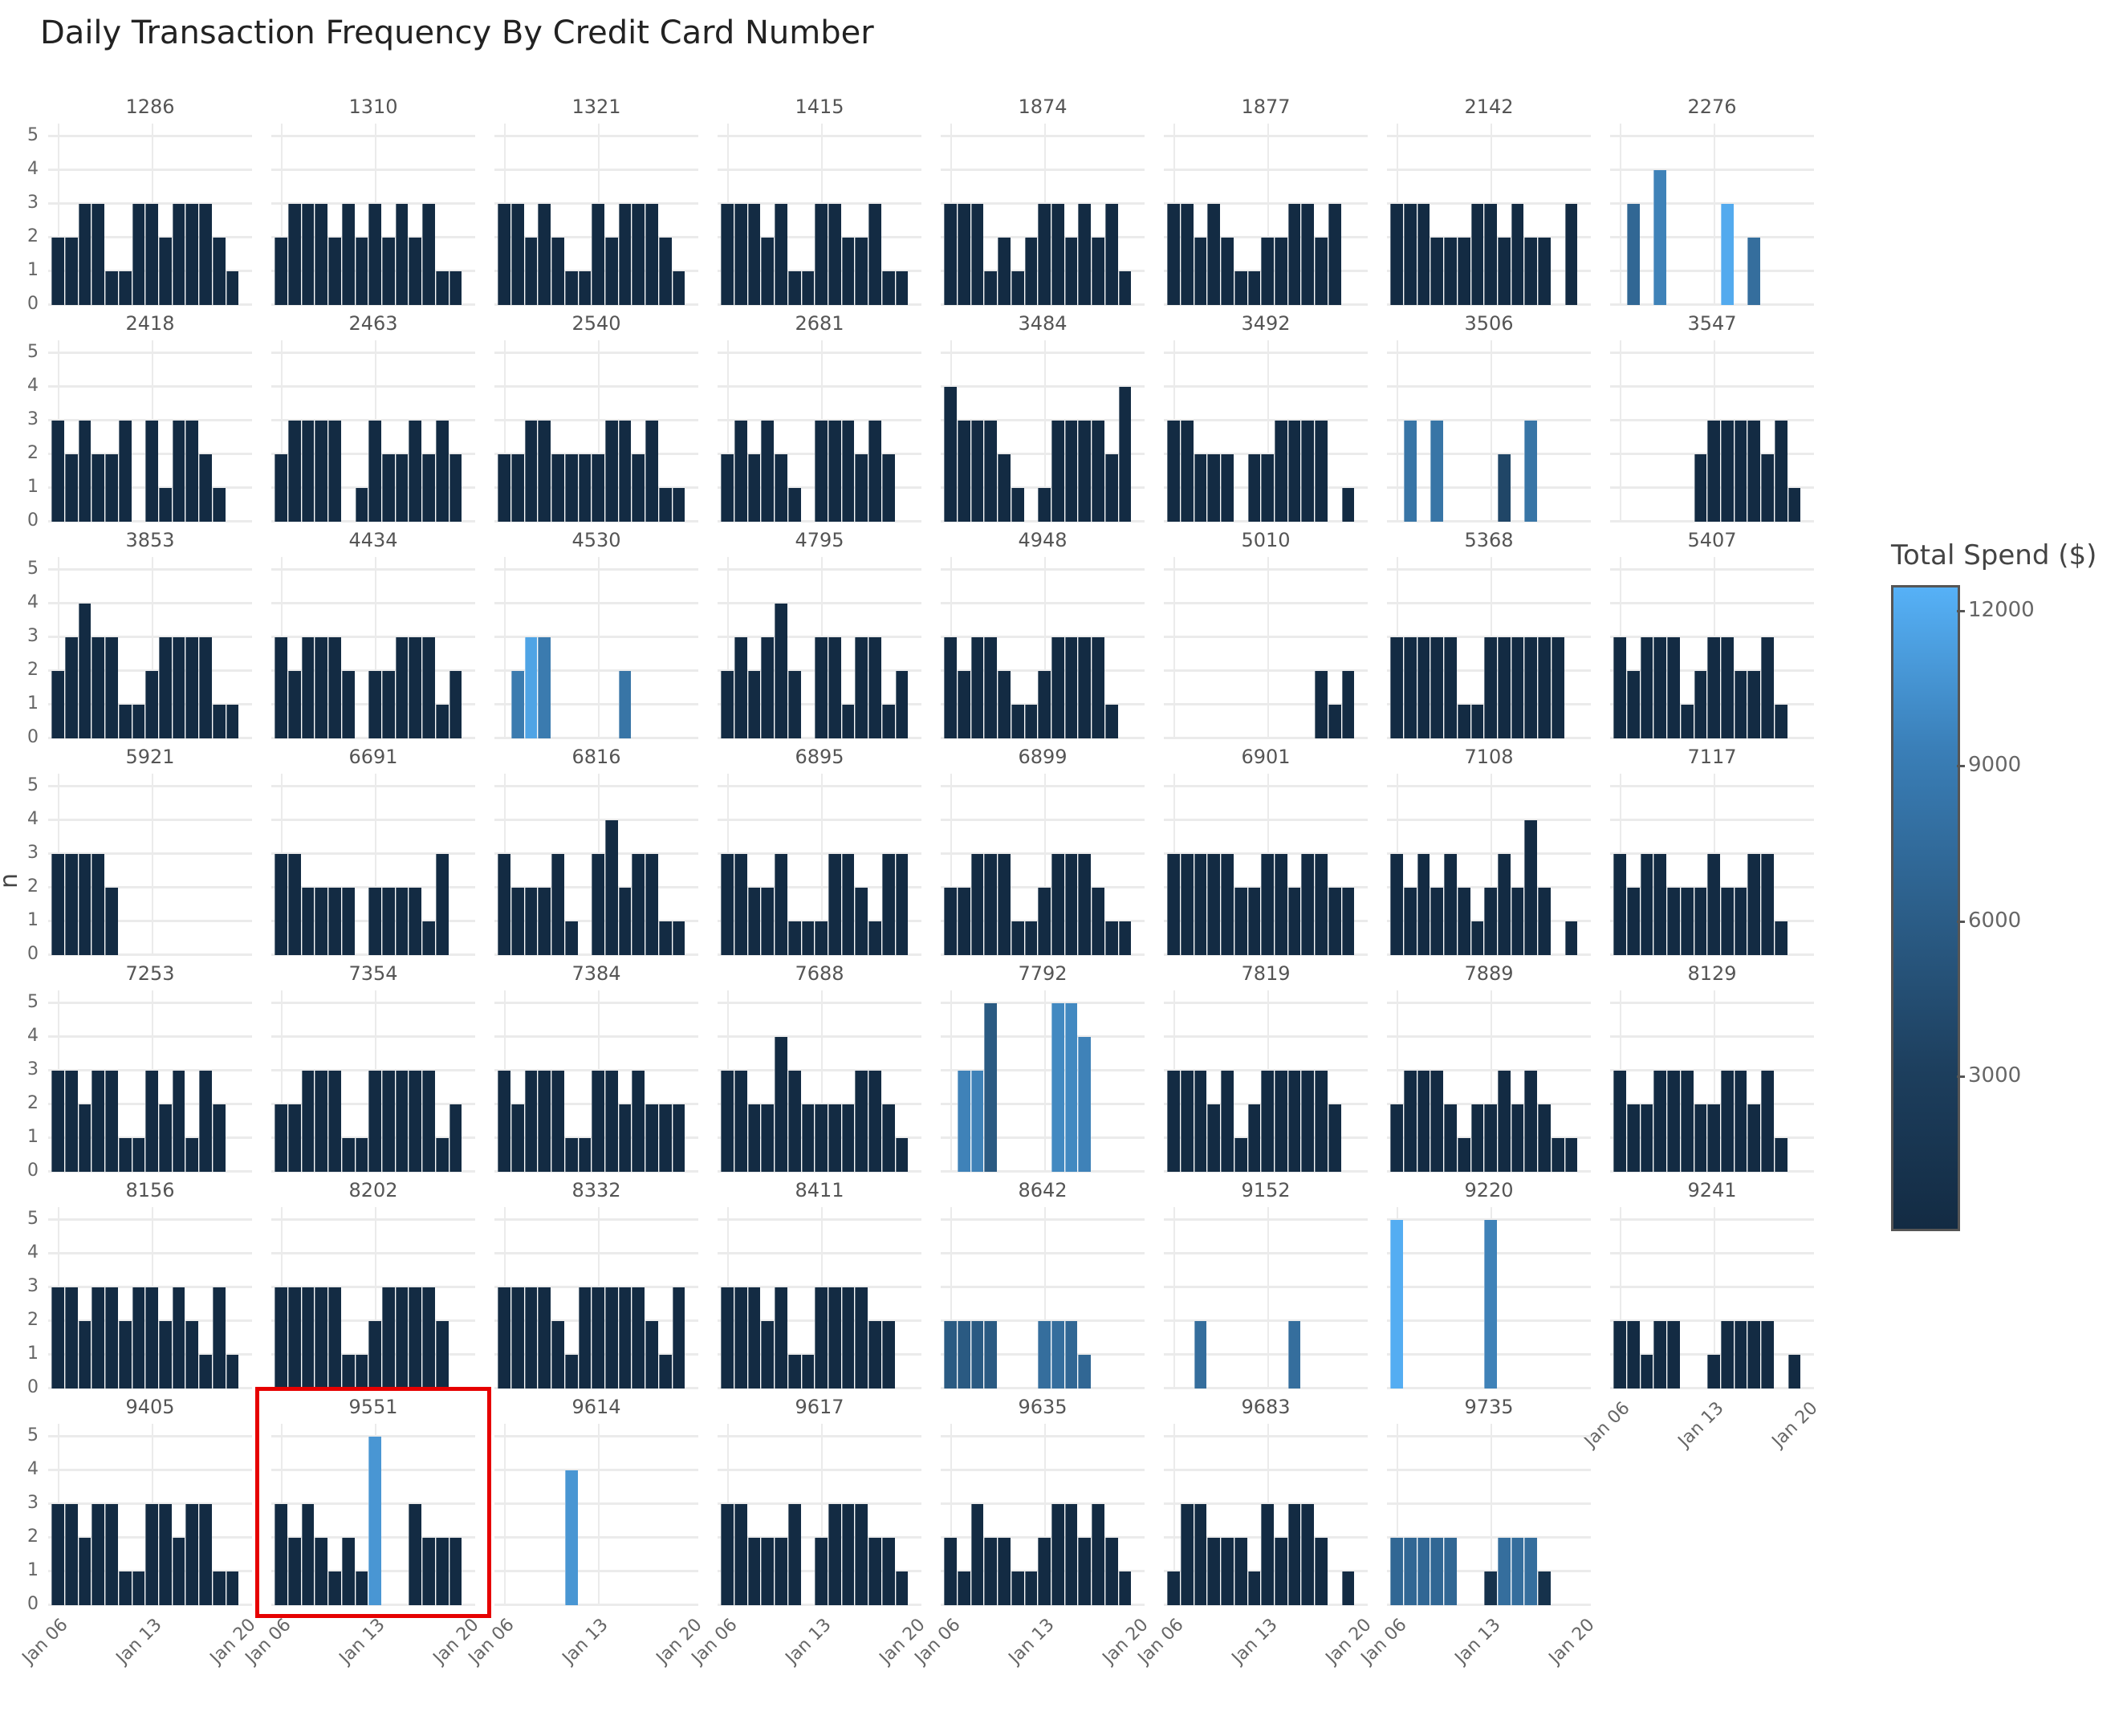 The image size is (2123, 1736). Describe the element at coordinates (1489, 757) in the screenshot. I see `facet-strip-label: 7108` at that location.